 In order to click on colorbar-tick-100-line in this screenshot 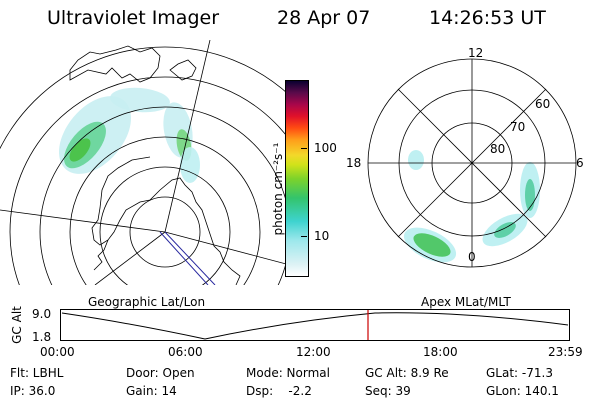, I will do `click(304, 148)`.